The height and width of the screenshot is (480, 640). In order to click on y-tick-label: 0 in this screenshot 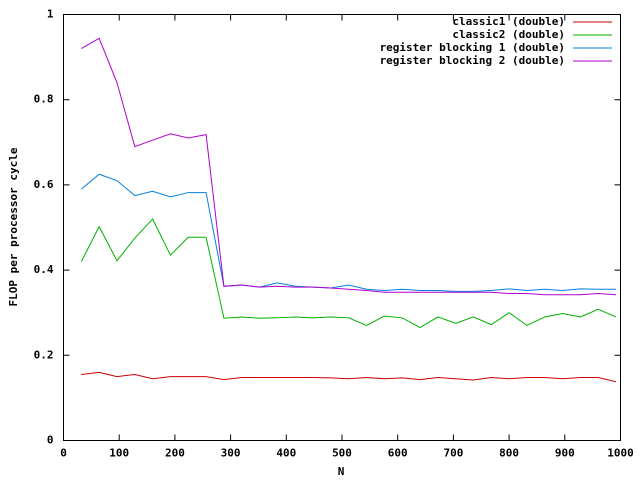, I will do `click(50, 440)`.